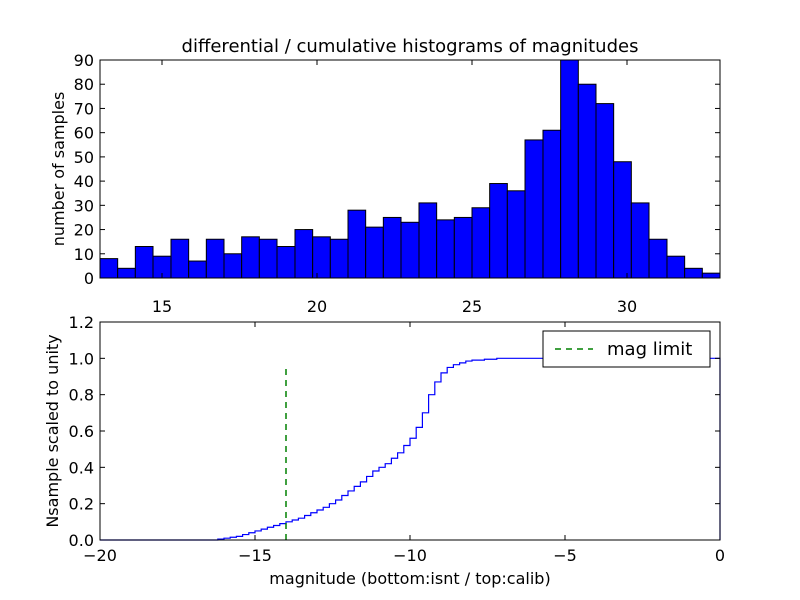 The height and width of the screenshot is (600, 800). Describe the element at coordinates (255, 555) in the screenshot. I see `x-tick-label: −15` at that location.